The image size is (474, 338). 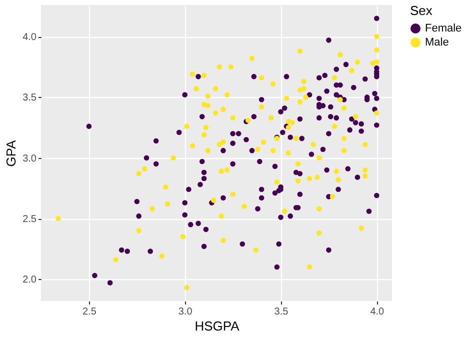 What do you see at coordinates (185, 312) in the screenshot?
I see `x-tick-label: 3.0` at bounding box center [185, 312].